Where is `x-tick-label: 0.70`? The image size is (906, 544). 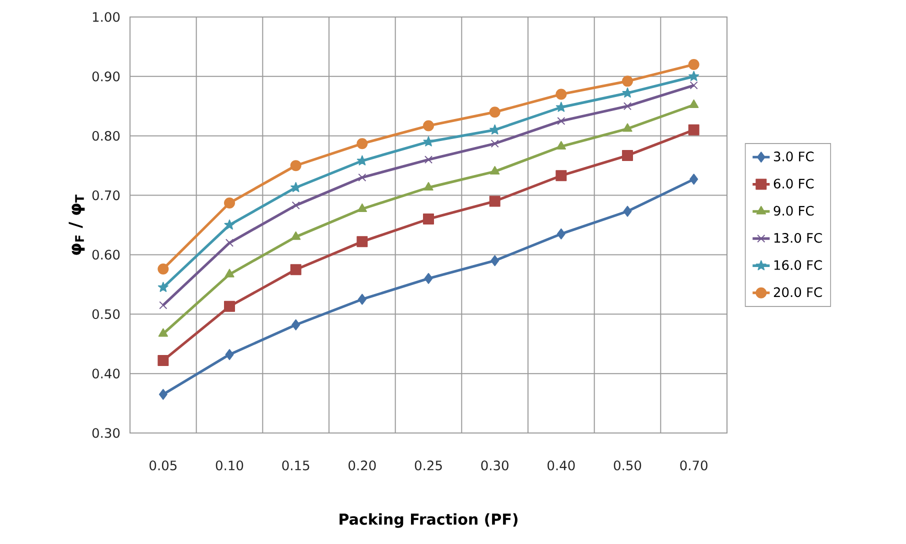
x-tick-label: 0.70 is located at coordinates (694, 465).